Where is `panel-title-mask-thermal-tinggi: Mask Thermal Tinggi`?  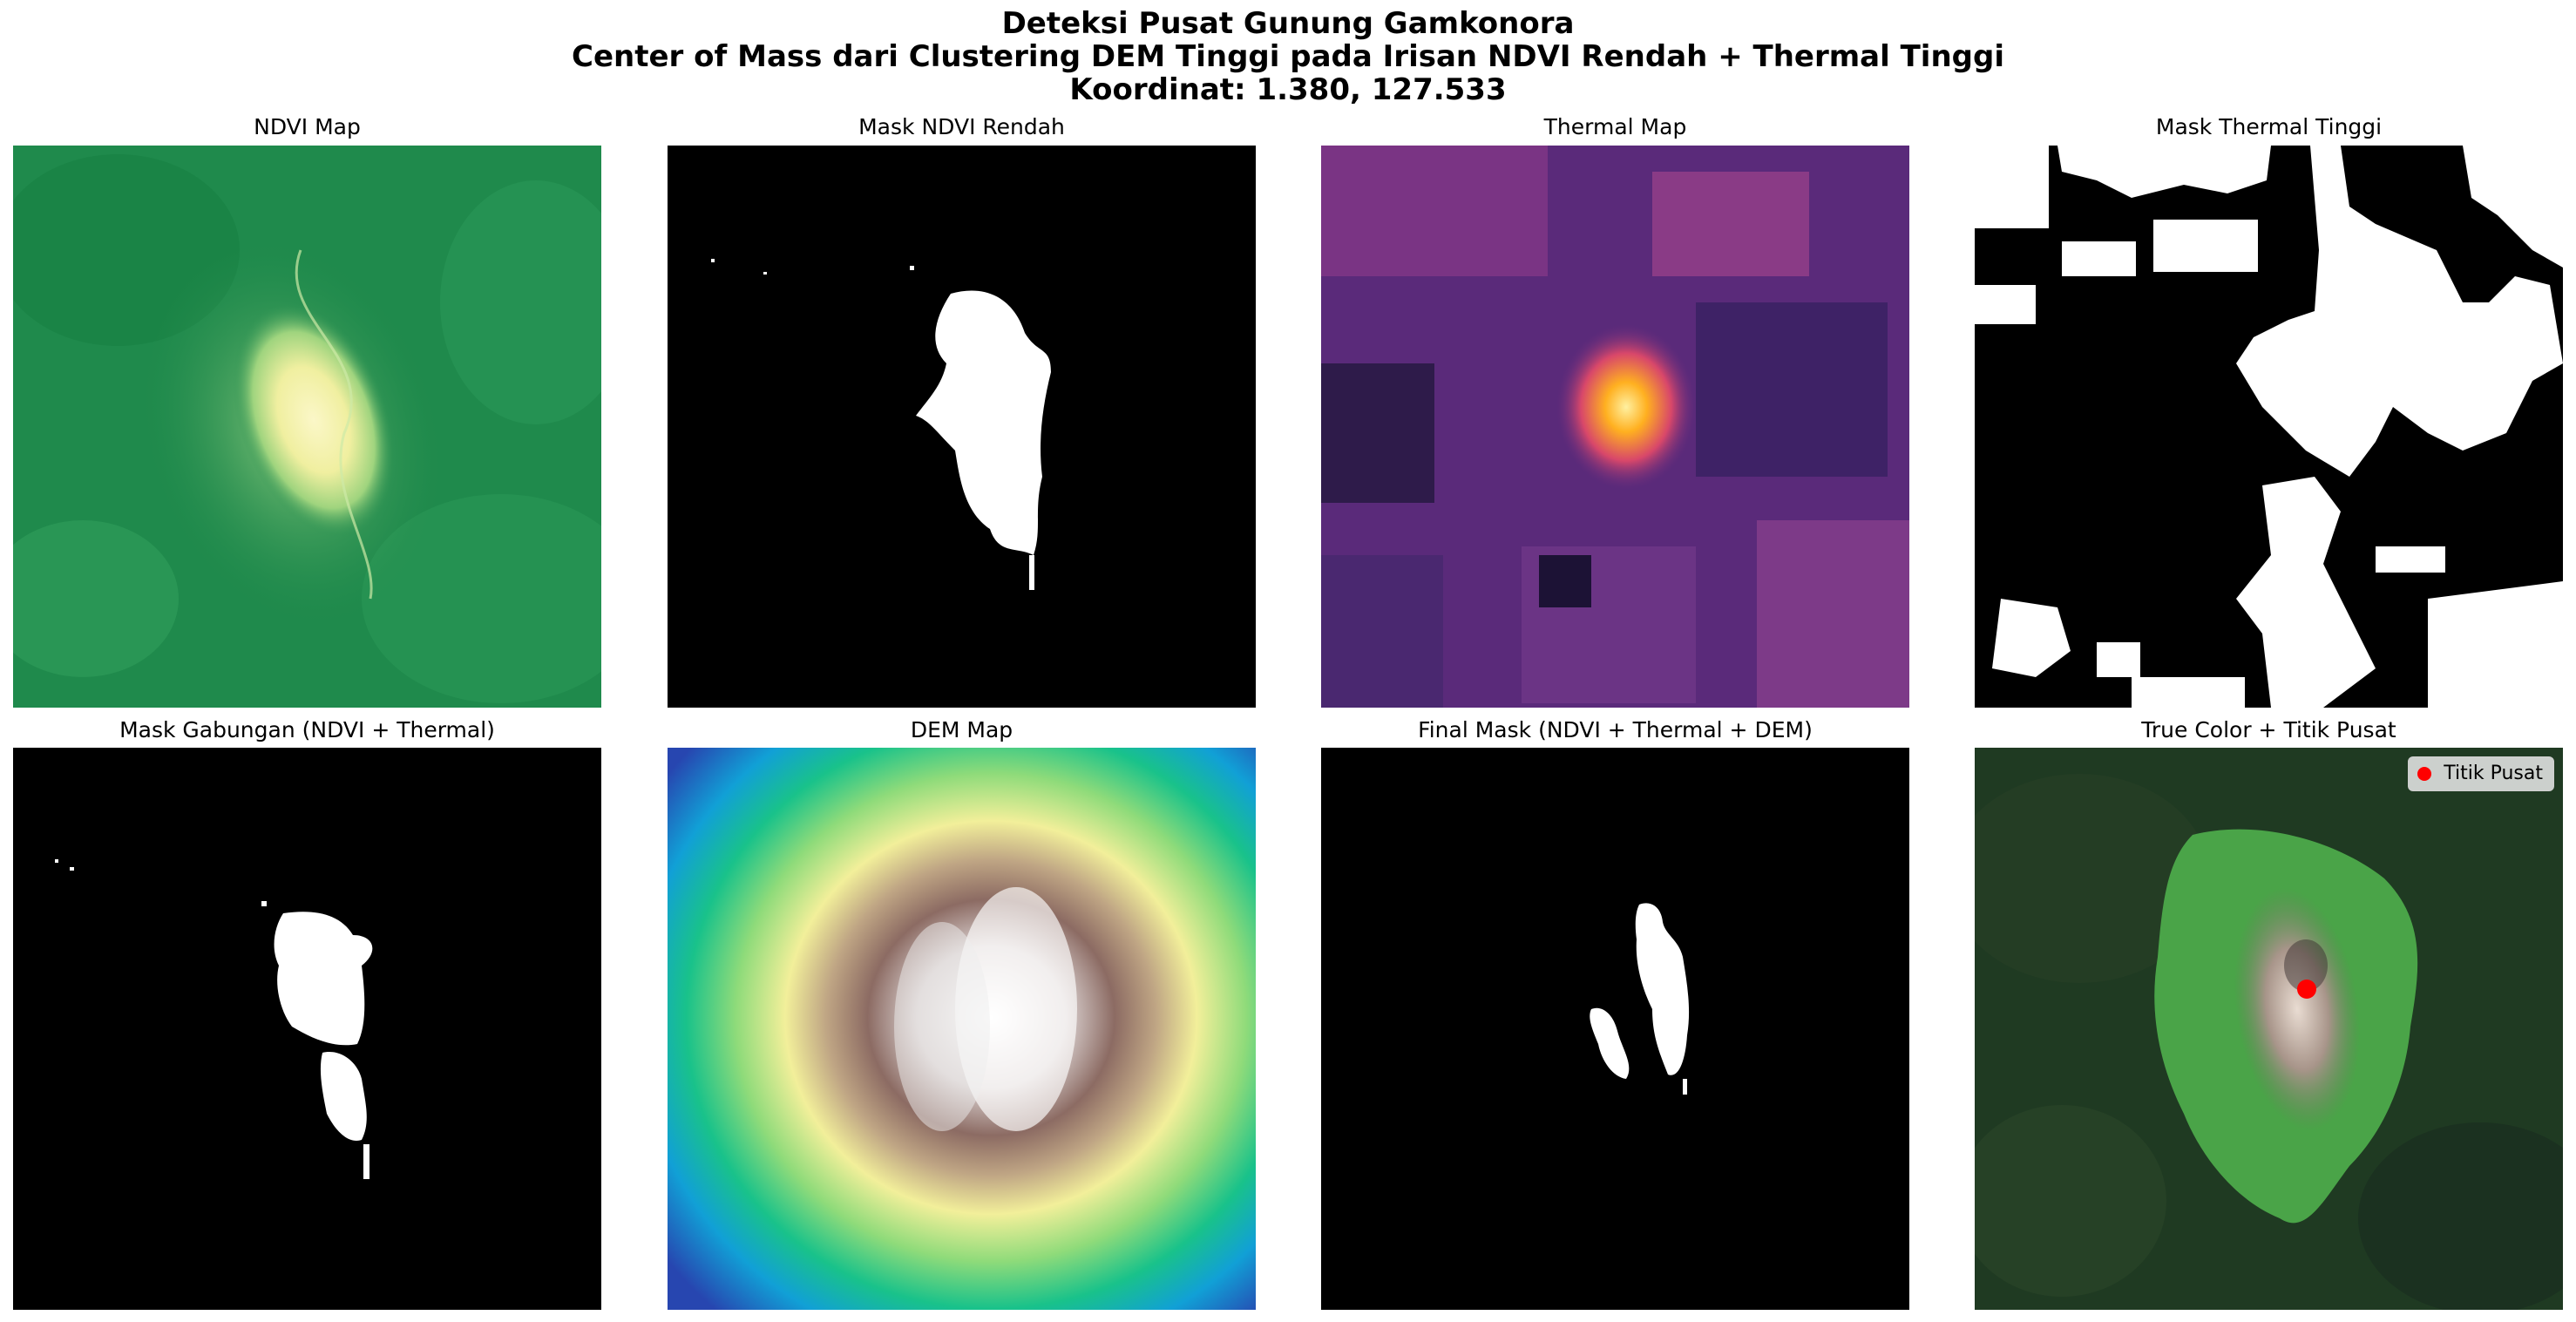
panel-title-mask-thermal-tinggi: Mask Thermal Tinggi is located at coordinates (2269, 126).